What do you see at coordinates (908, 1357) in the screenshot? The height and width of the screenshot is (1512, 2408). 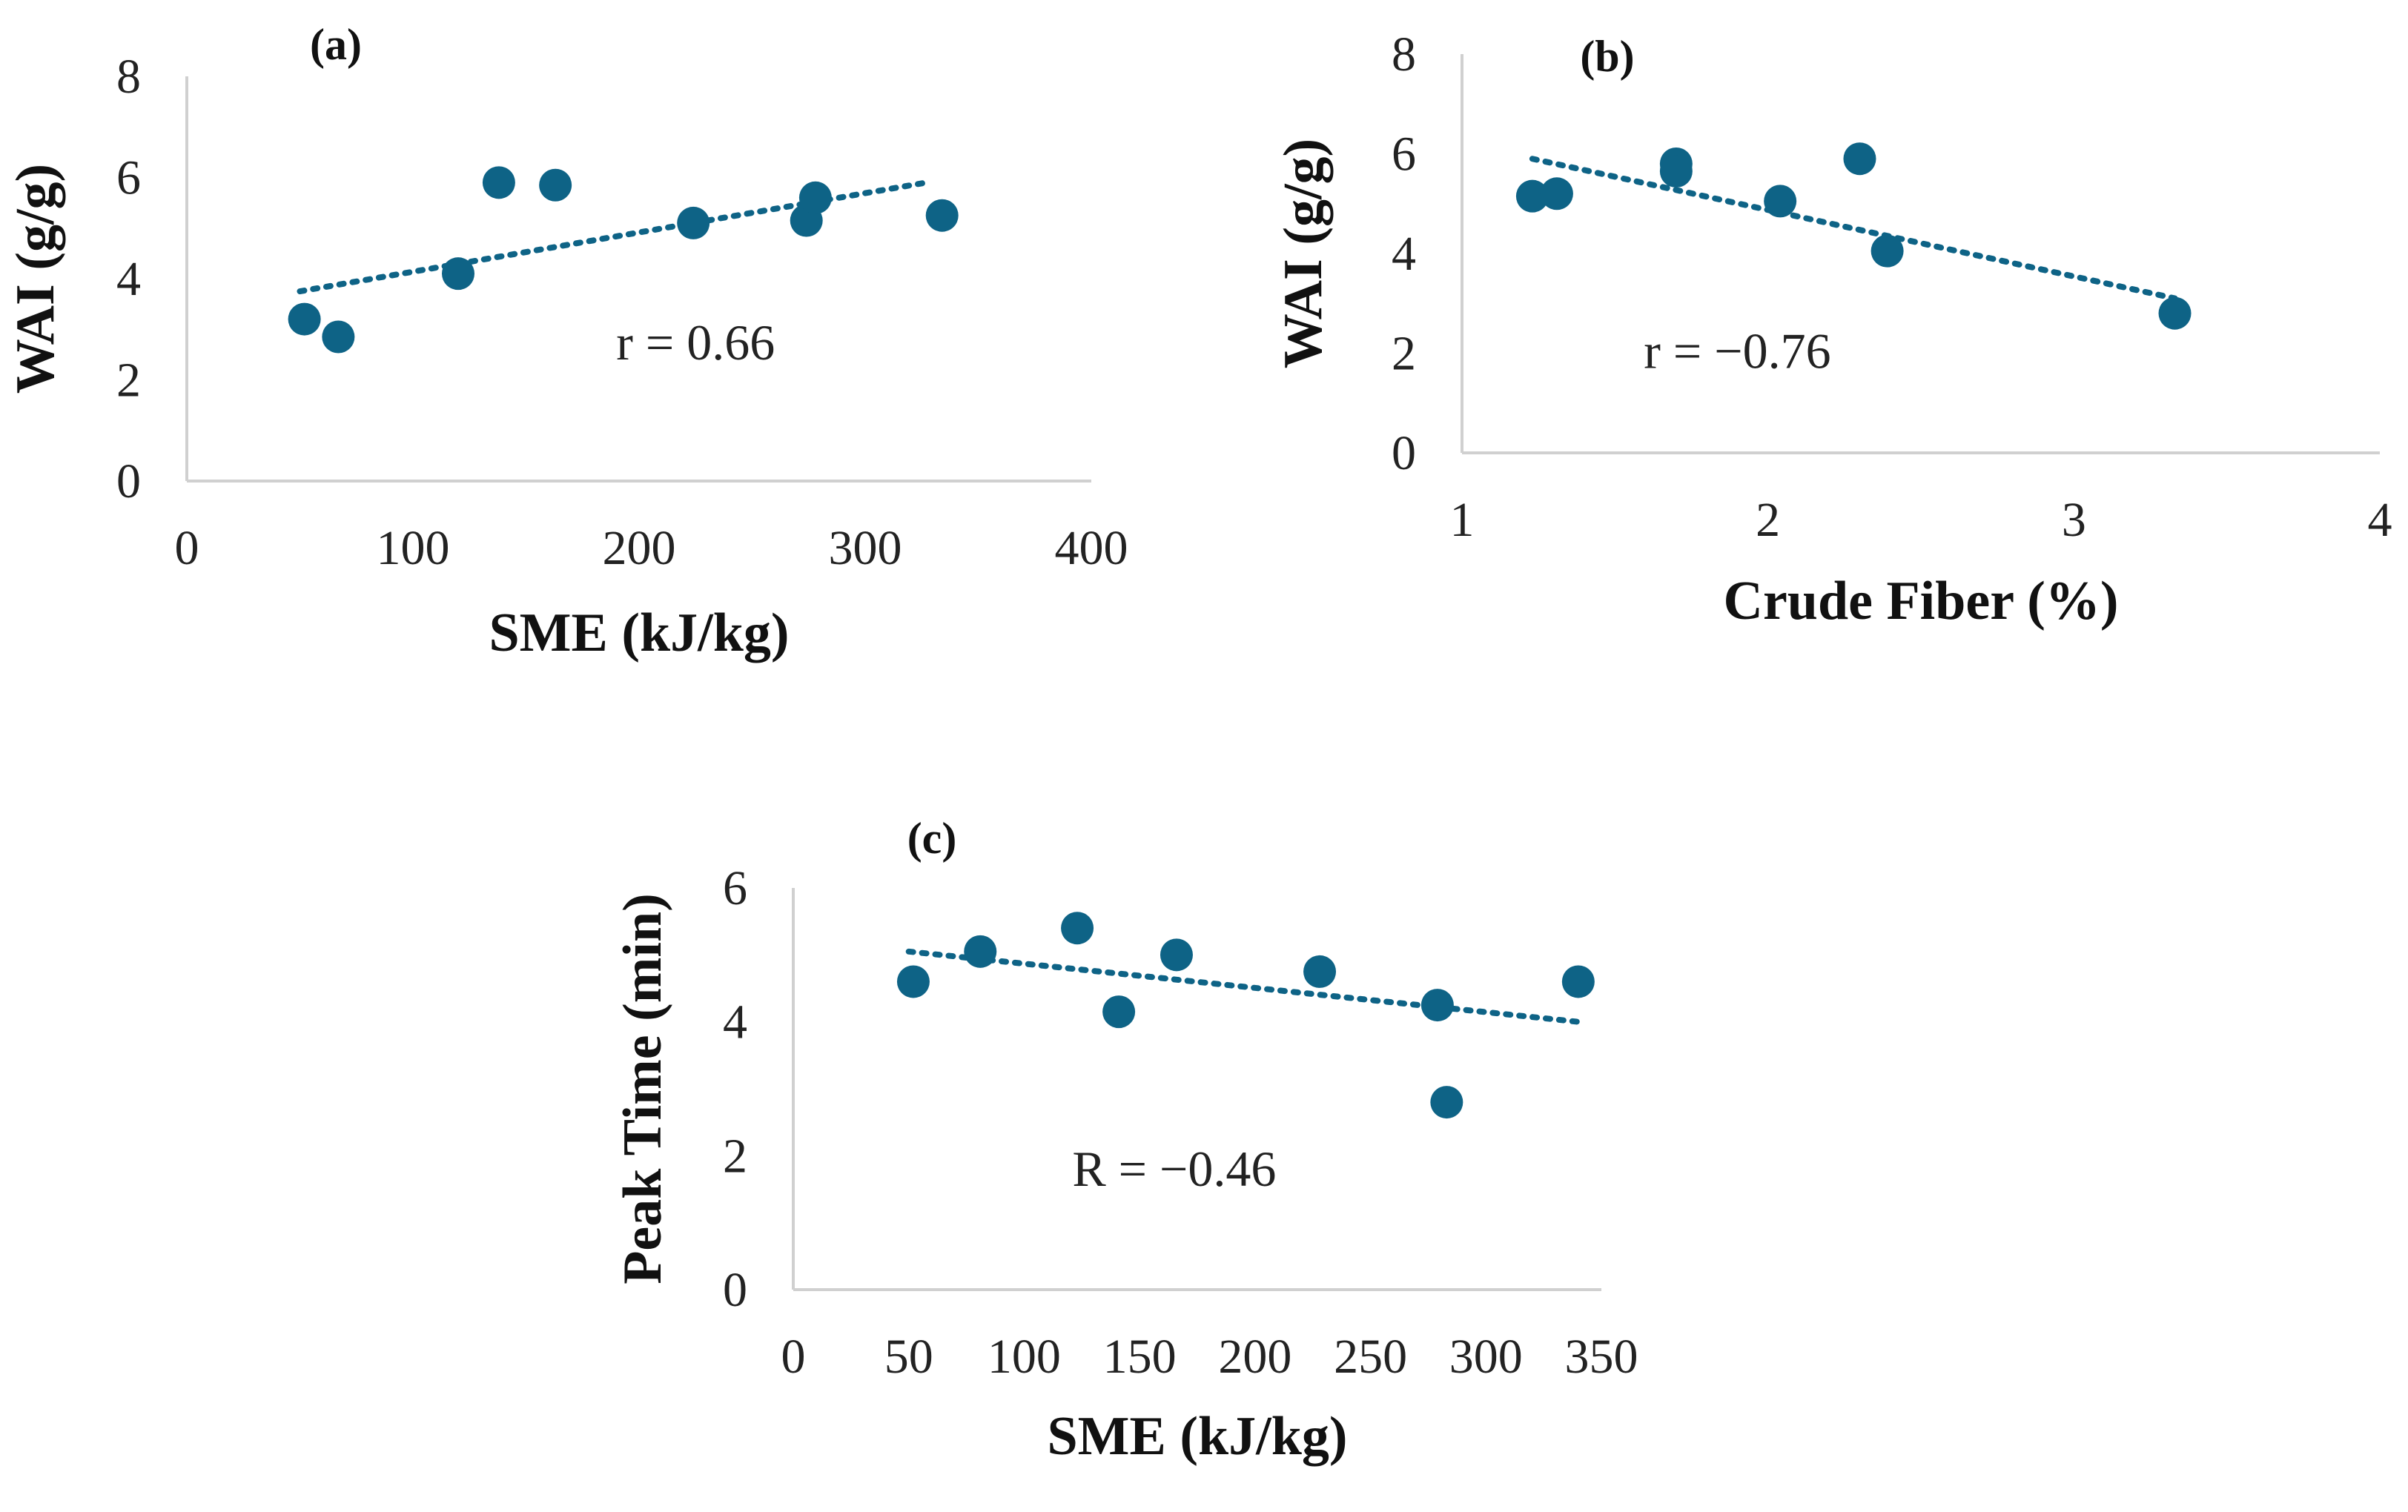 I see `x-tick-label: 50` at bounding box center [908, 1357].